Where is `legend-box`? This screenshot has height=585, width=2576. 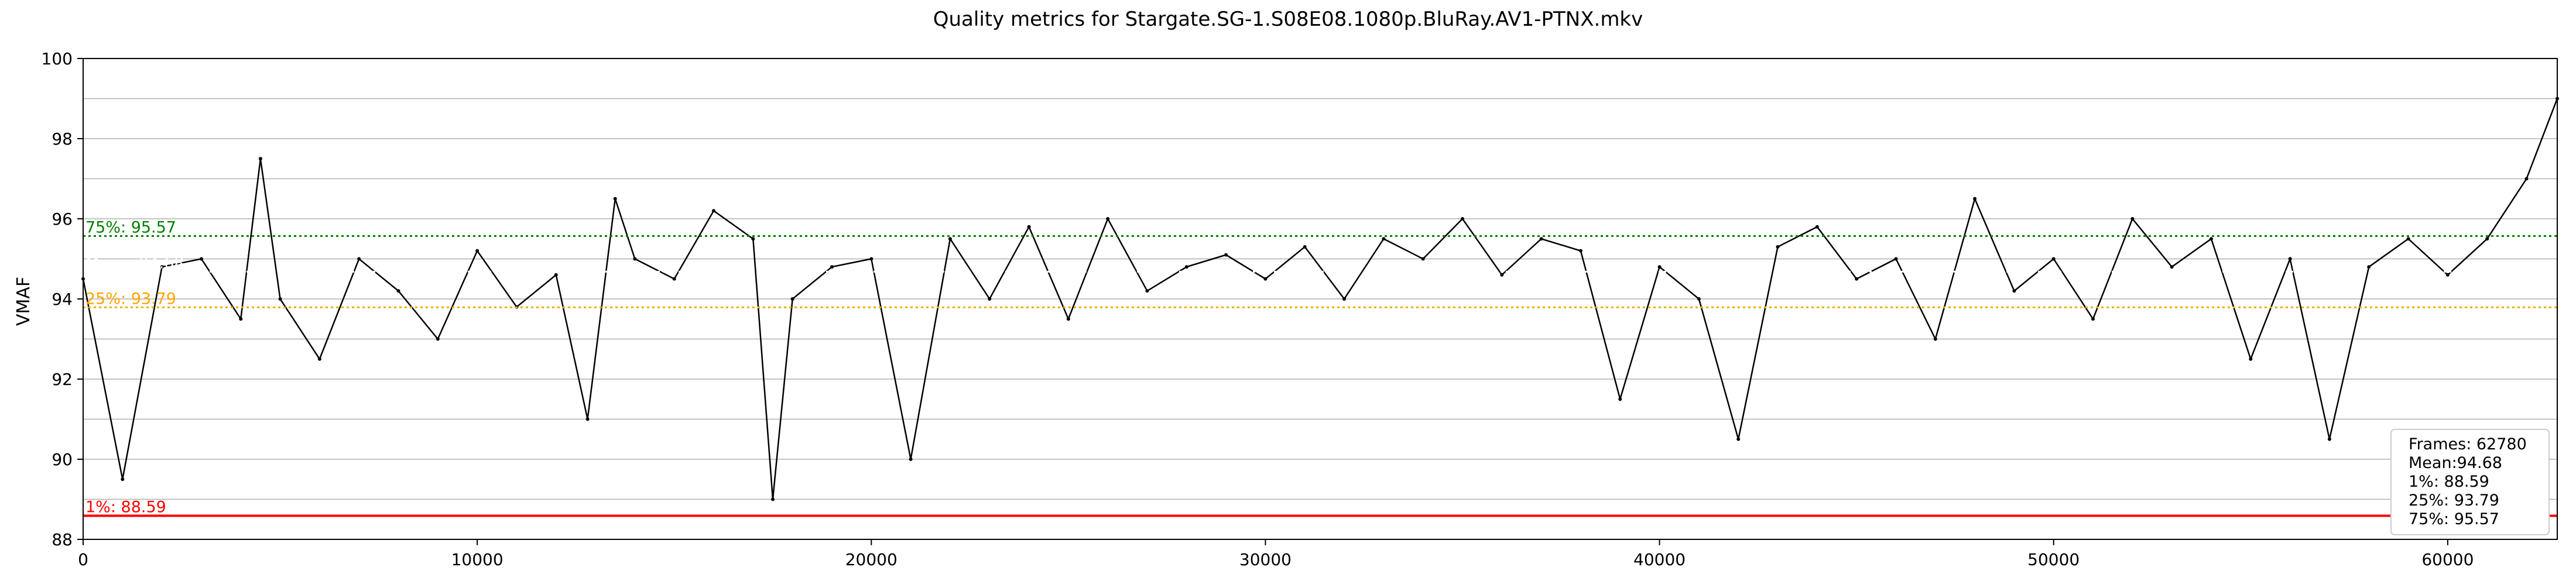 legend-box is located at coordinates (2470, 482).